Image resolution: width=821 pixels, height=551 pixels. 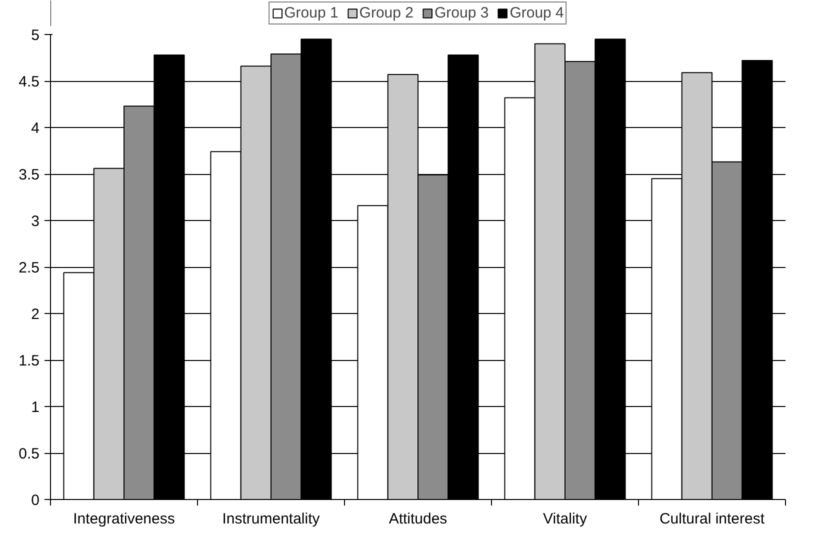 I want to click on y-tick-label: 2, so click(x=35, y=314).